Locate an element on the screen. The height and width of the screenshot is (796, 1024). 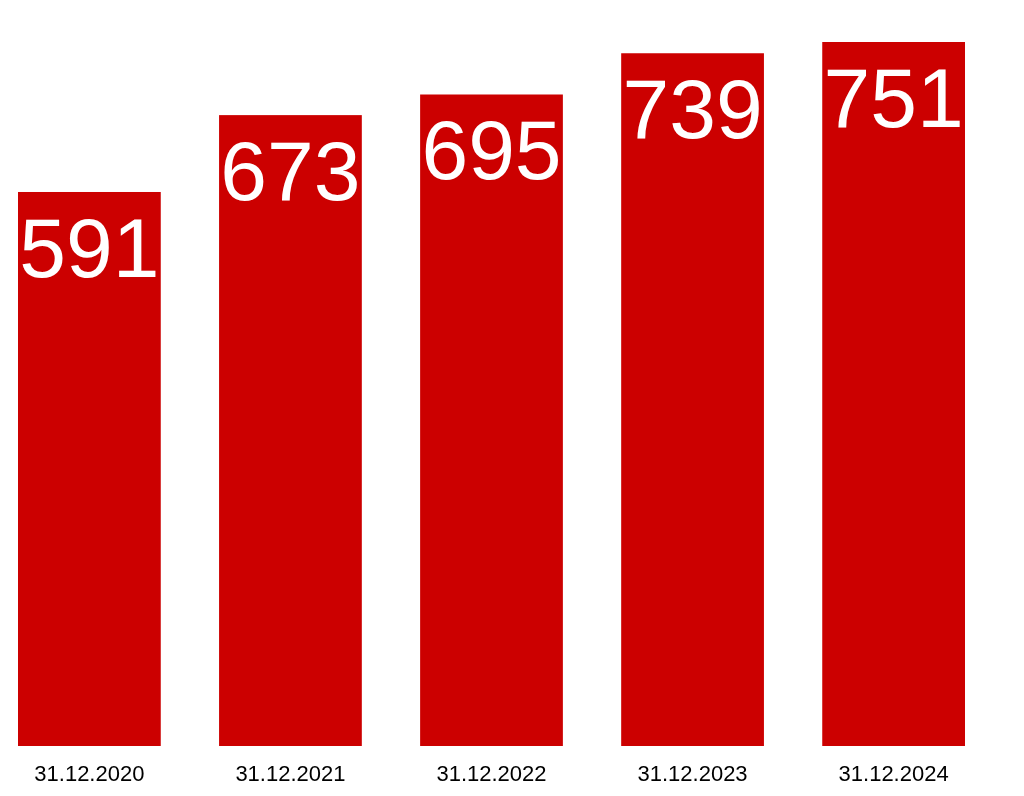
data-label: 739 is located at coordinates (692, 109).